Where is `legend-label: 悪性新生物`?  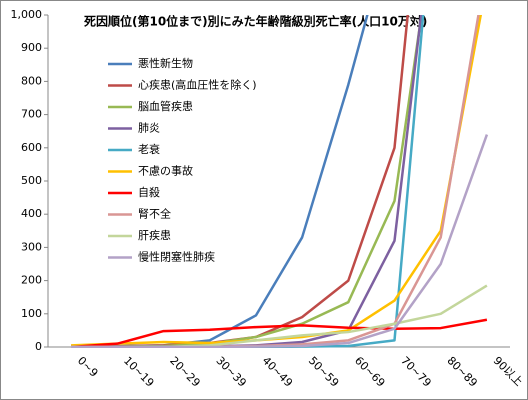
legend-label: 悪性新生物 is located at coordinates (165, 63).